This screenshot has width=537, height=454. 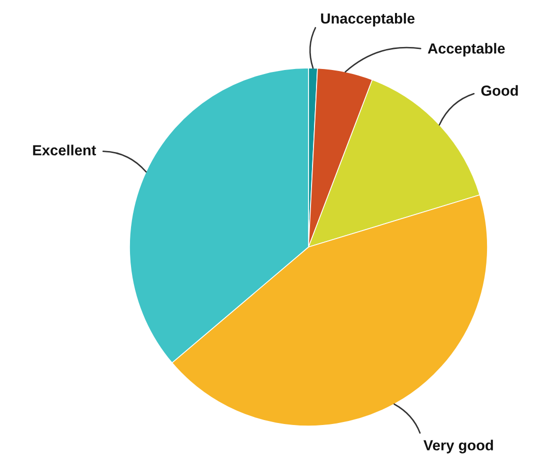 I want to click on slice-label: Excellent, so click(x=64, y=150).